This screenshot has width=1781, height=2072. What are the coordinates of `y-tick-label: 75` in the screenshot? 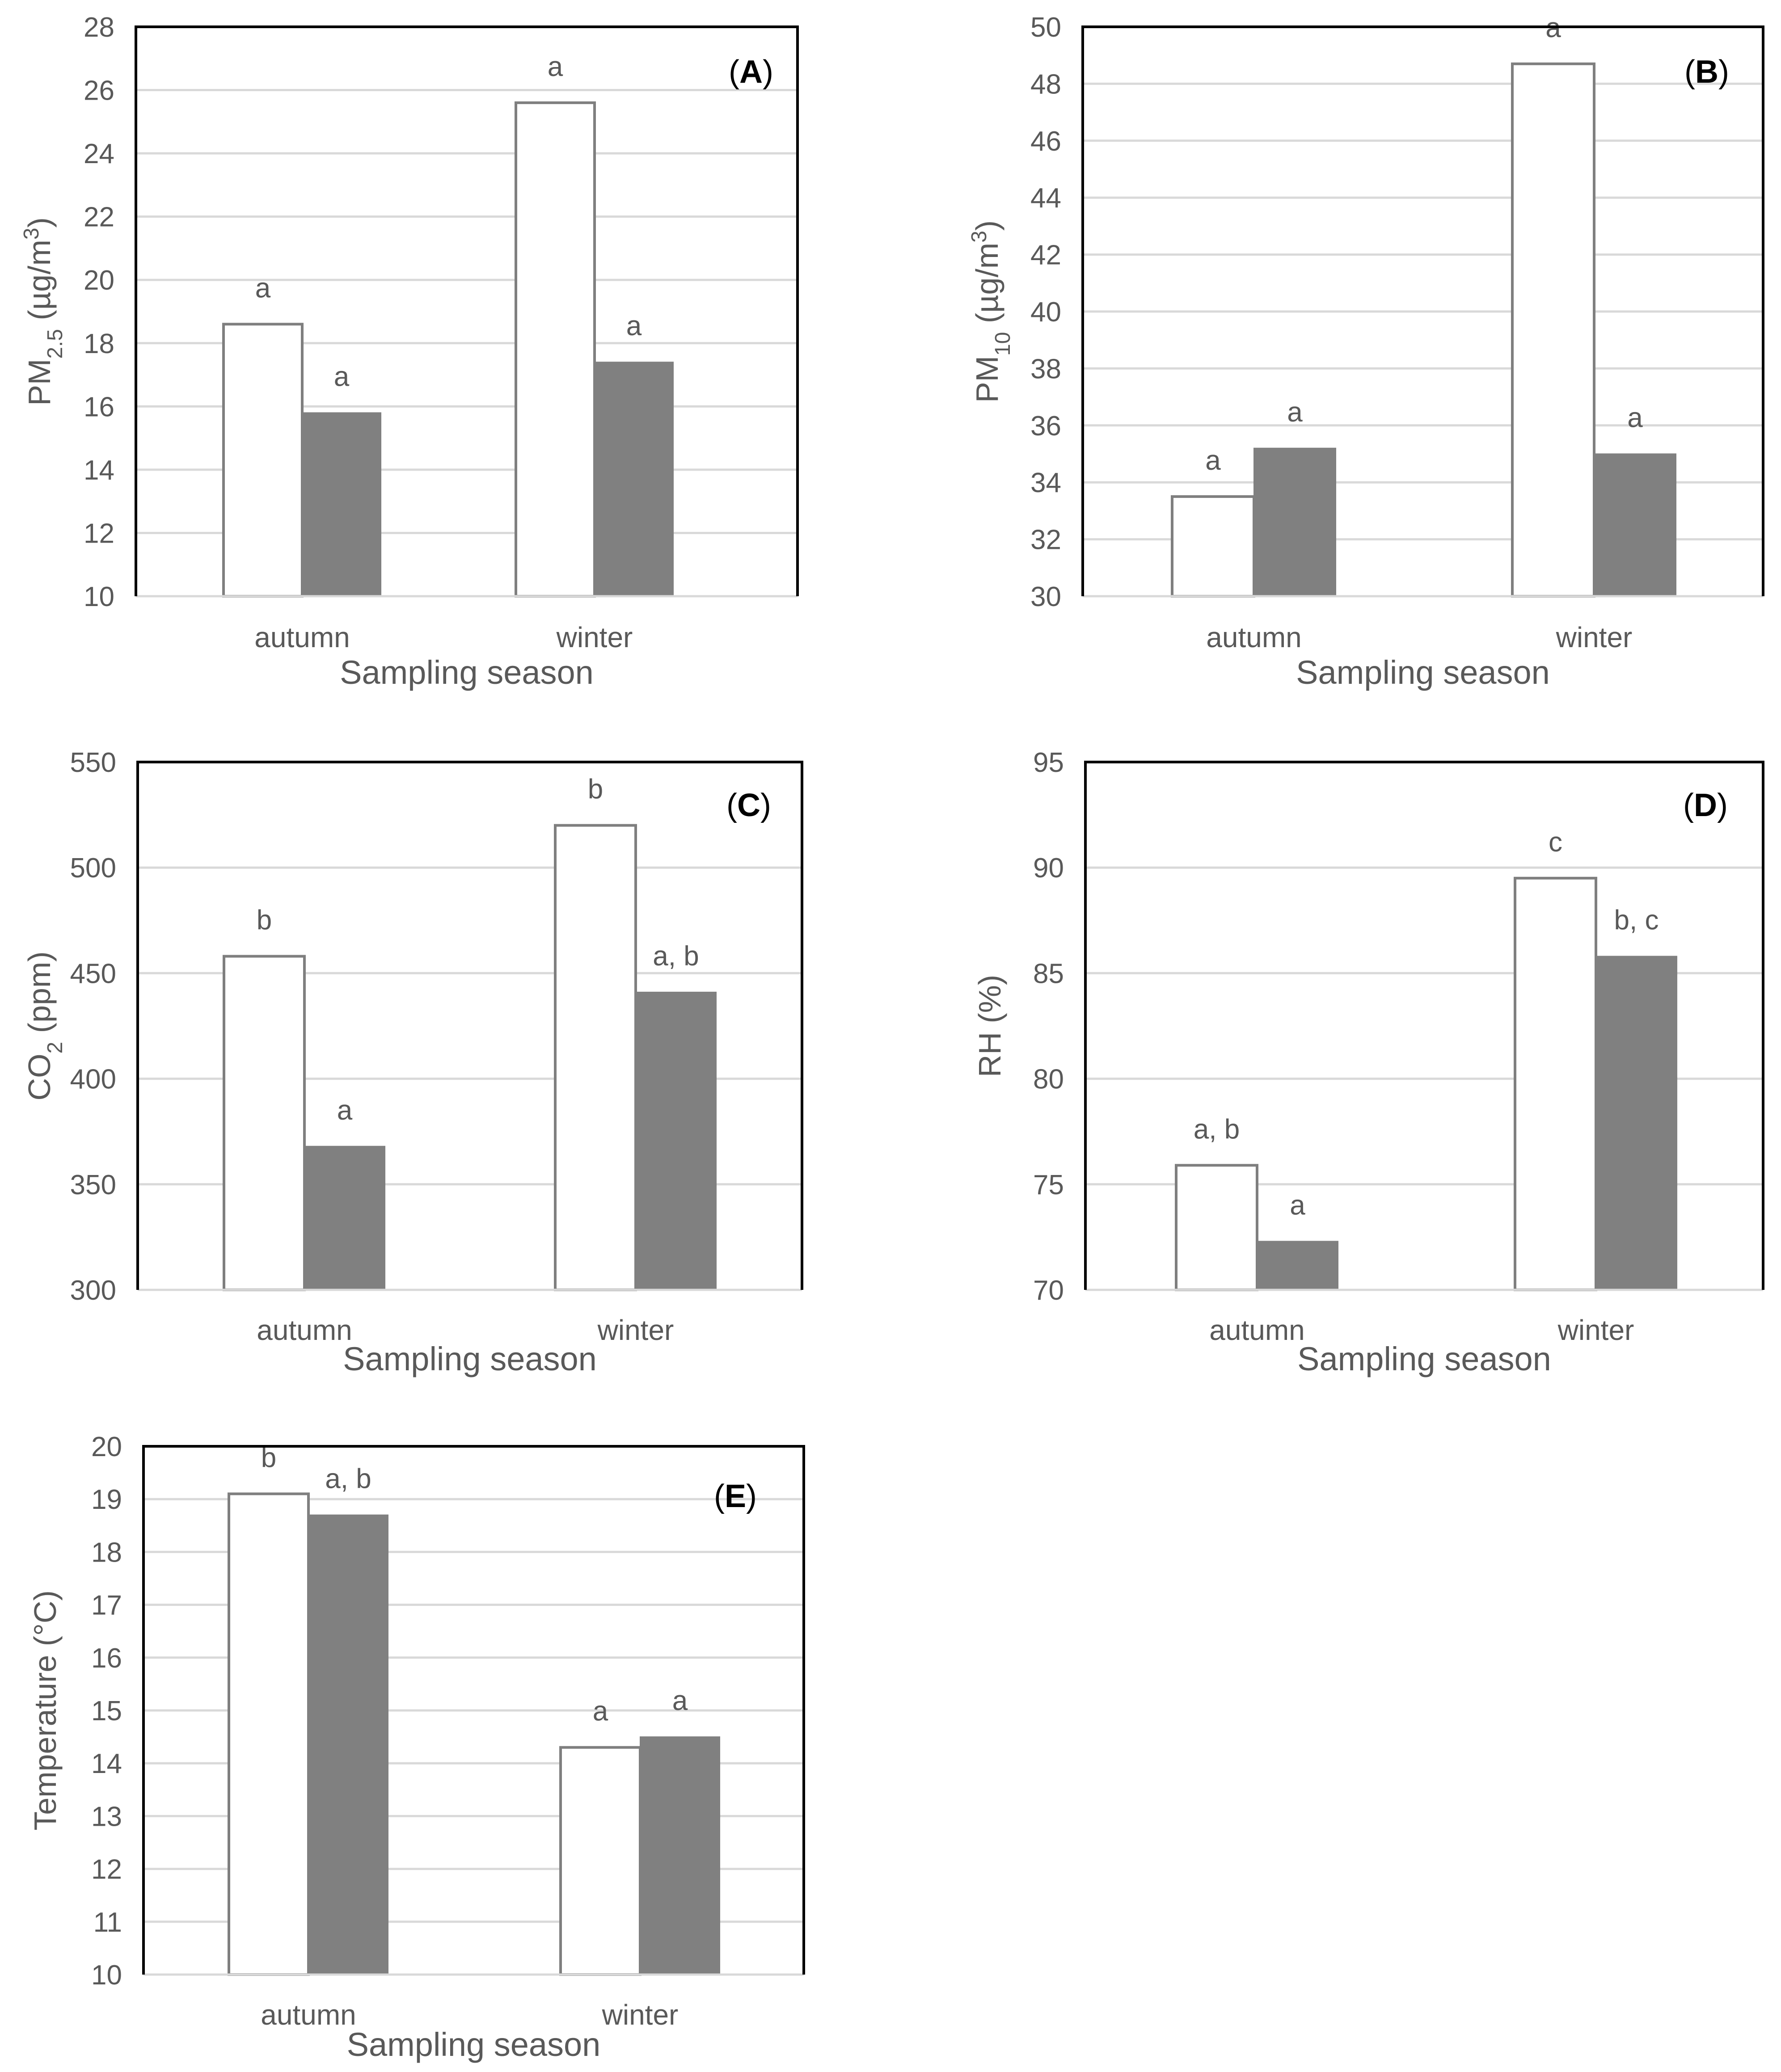 It's located at (1048, 1185).